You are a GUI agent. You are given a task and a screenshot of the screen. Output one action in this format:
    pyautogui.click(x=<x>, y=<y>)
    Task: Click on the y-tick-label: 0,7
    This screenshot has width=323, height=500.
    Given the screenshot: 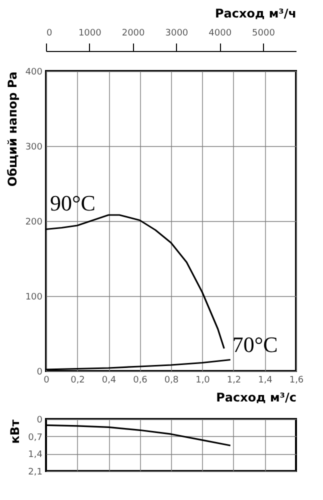 What is the action you would take?
    pyautogui.click(x=35, y=437)
    